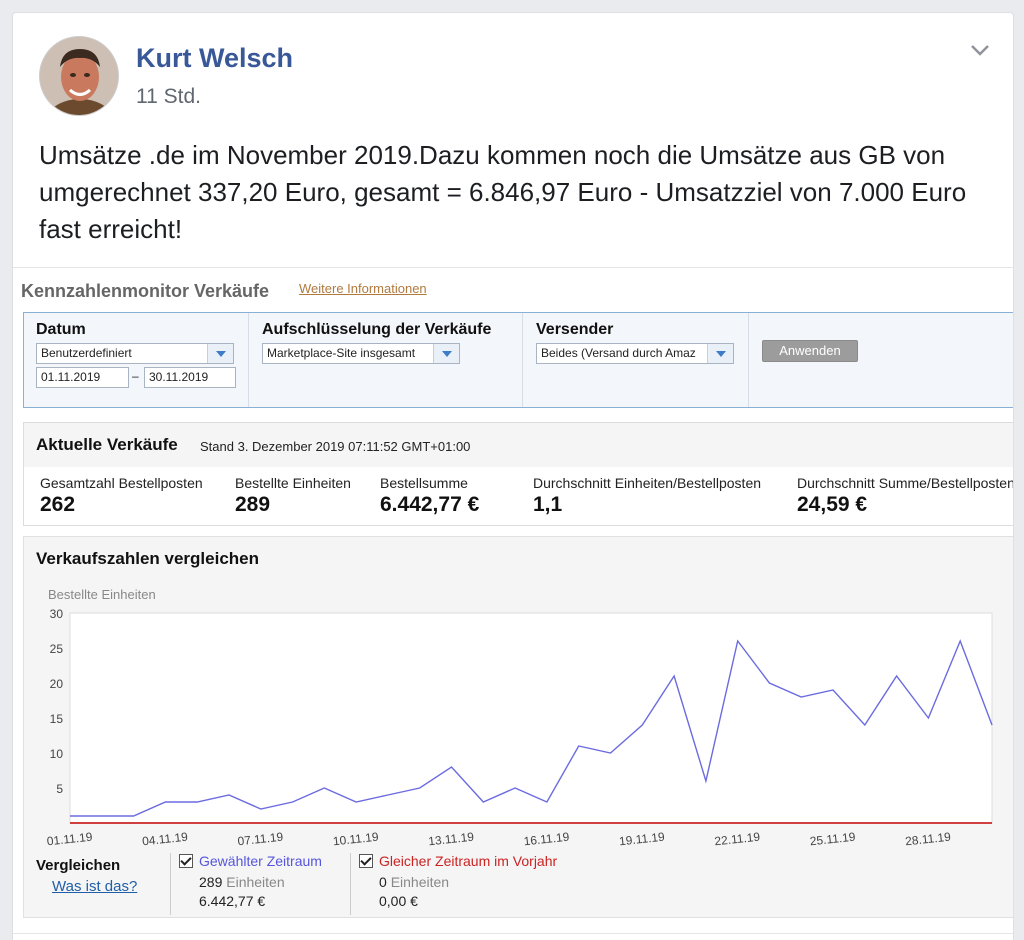 The image size is (1024, 940). I want to click on y-tick-label: 25, so click(57, 649).